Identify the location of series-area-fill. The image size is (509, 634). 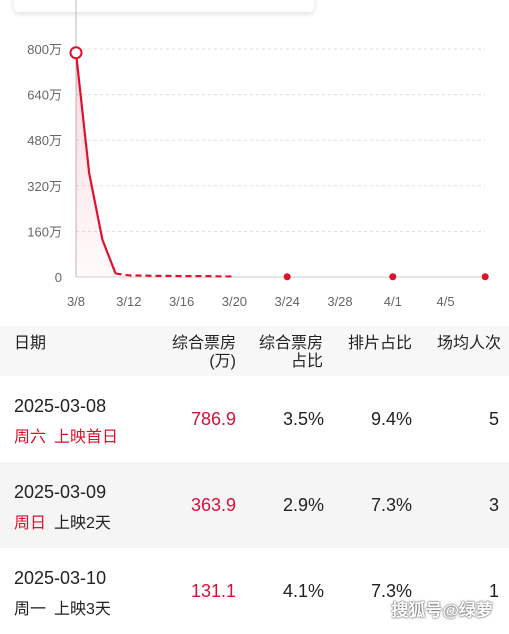
(96, 164).